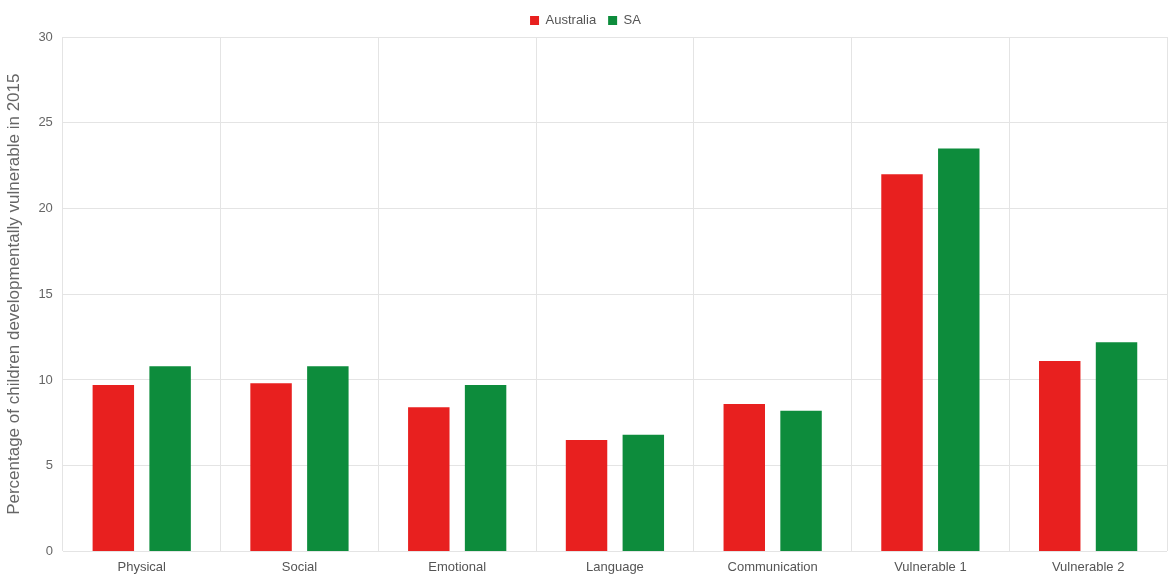  Describe the element at coordinates (45, 36) in the screenshot. I see `y-tick-label: 30` at that location.